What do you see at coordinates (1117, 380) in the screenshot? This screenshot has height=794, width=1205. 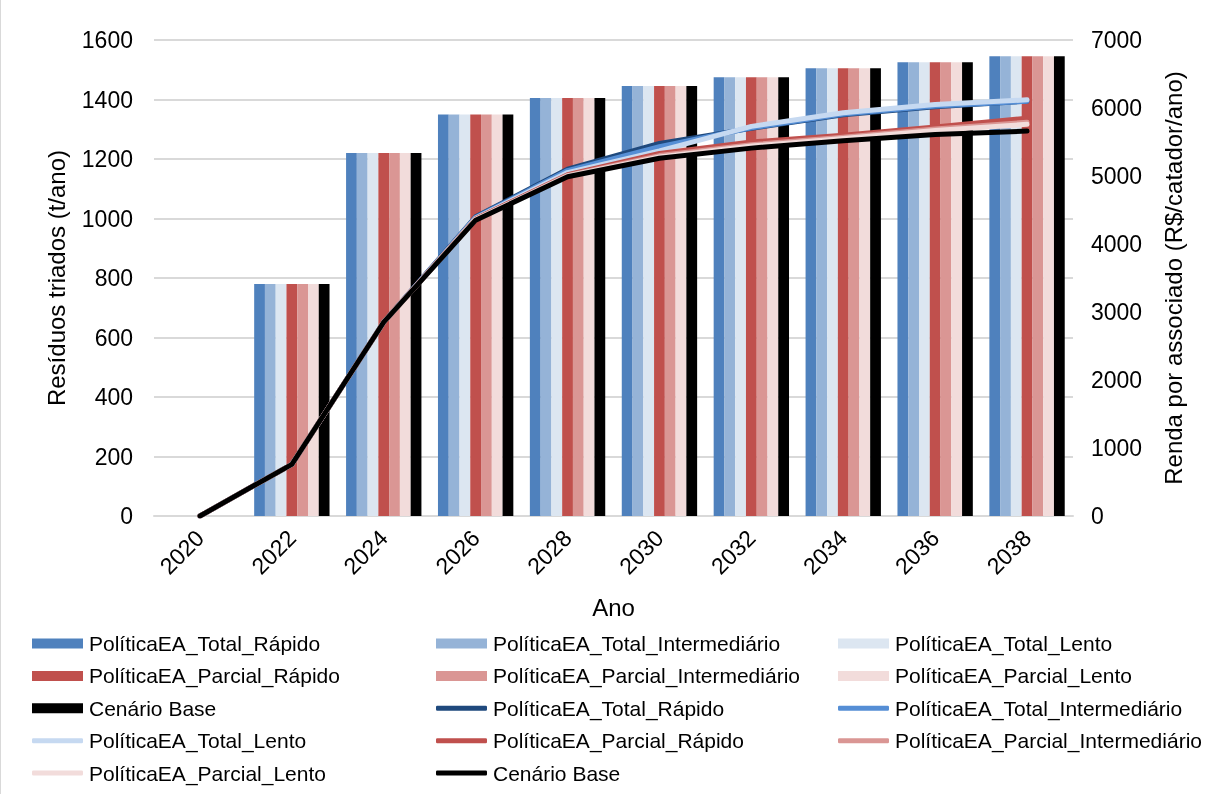 I see `y2-tick-label: 2000` at bounding box center [1117, 380].